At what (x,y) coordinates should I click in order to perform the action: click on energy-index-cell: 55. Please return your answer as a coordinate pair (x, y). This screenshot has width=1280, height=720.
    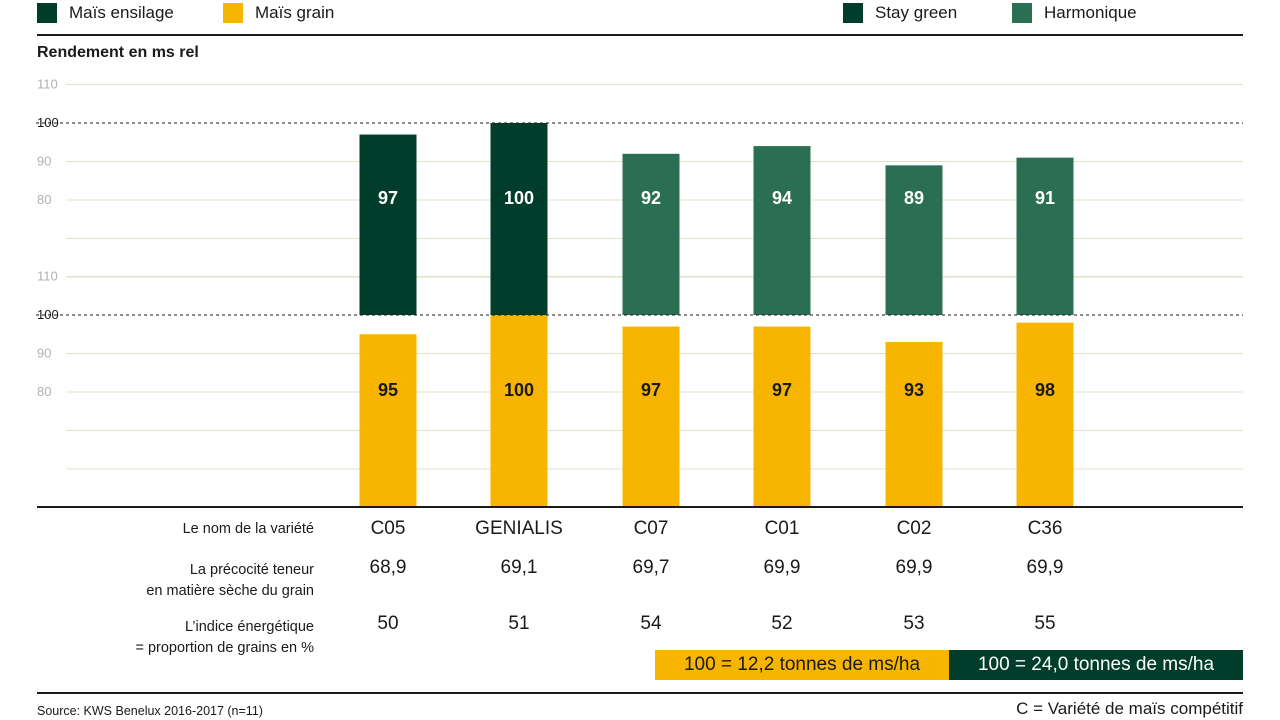
    Looking at the image, I should click on (1045, 623).